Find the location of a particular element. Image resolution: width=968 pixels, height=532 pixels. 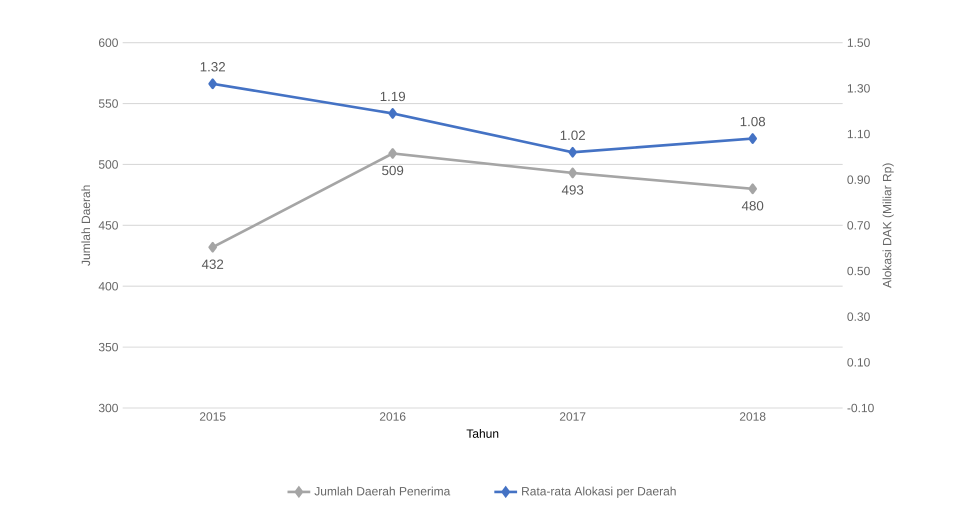

y2-tick-label: 1.10 is located at coordinates (859, 134).